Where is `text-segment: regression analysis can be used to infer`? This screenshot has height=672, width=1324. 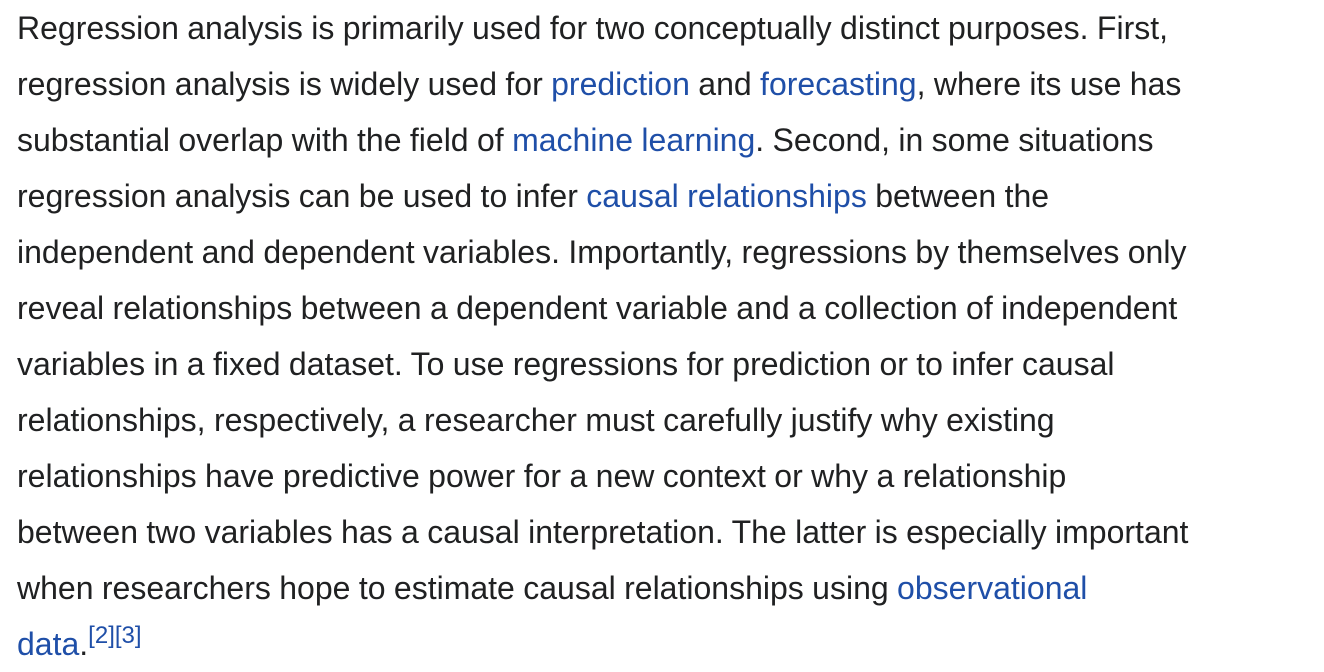 text-segment: regression analysis can be used to infer is located at coordinates (302, 196).